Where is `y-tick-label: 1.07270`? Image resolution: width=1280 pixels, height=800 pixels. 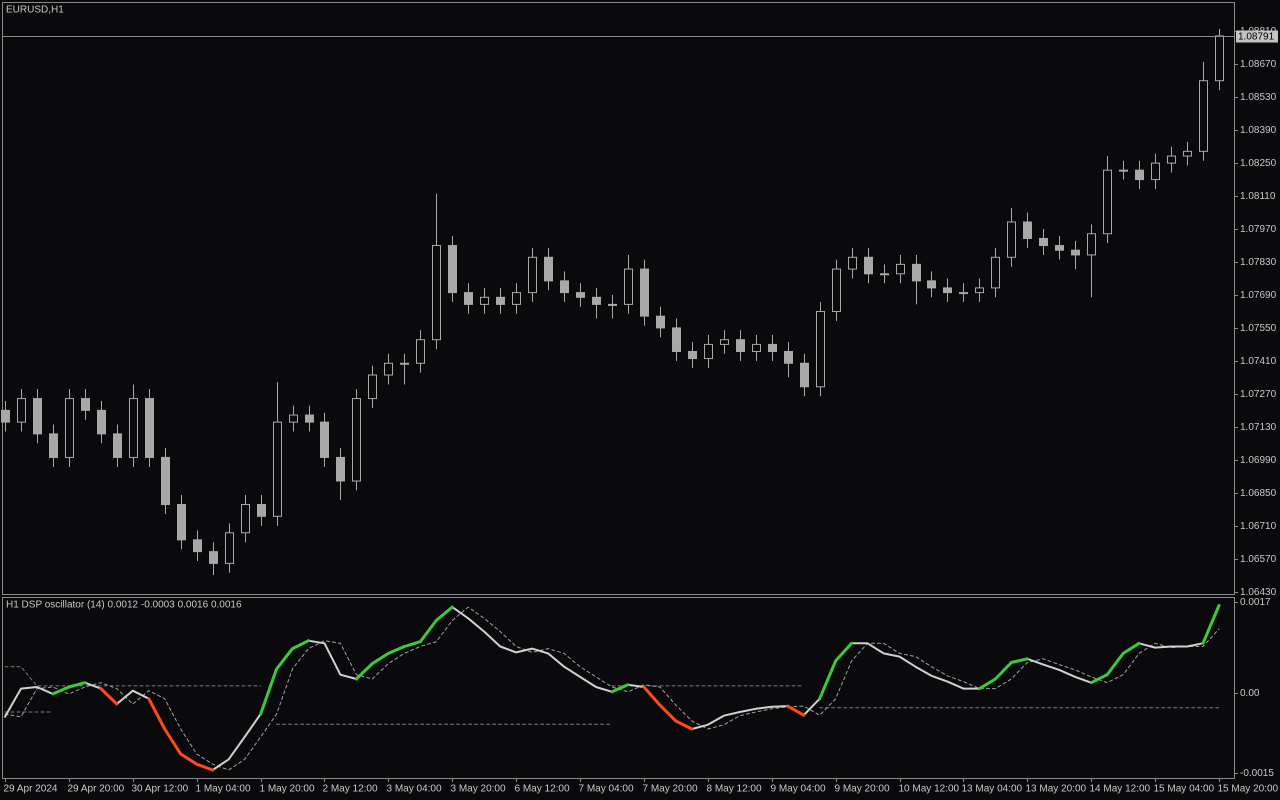 y-tick-label: 1.07270 is located at coordinates (1258, 394).